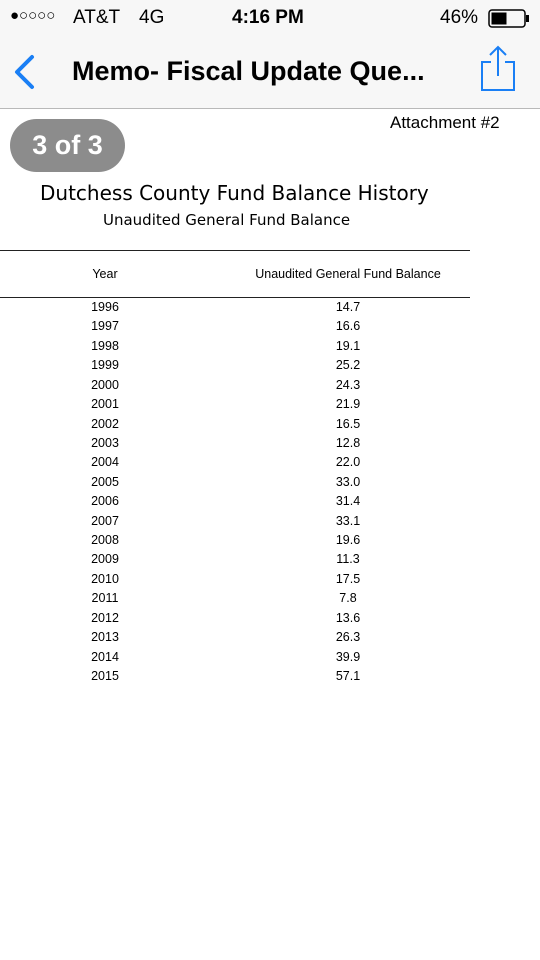 This screenshot has height=960, width=540. What do you see at coordinates (348, 520) in the screenshot?
I see `balance-cell: 33.1` at bounding box center [348, 520].